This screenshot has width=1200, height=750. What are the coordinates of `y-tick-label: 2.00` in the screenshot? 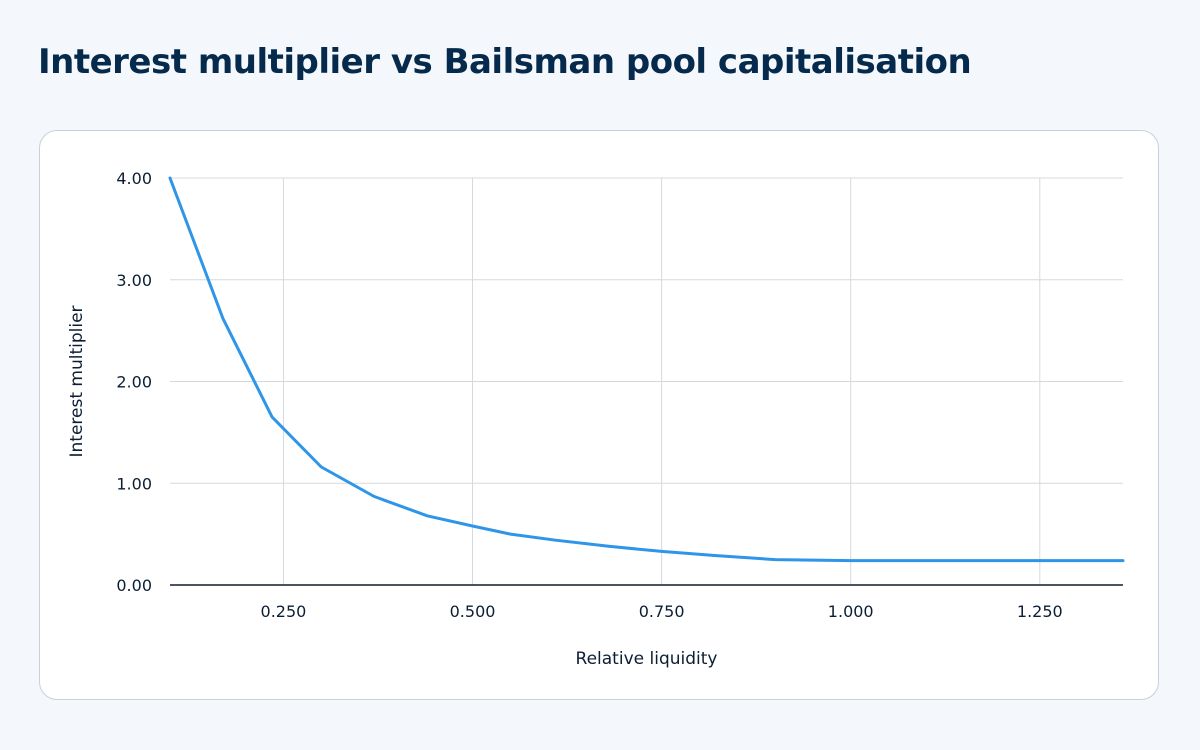 It's located at (134, 382).